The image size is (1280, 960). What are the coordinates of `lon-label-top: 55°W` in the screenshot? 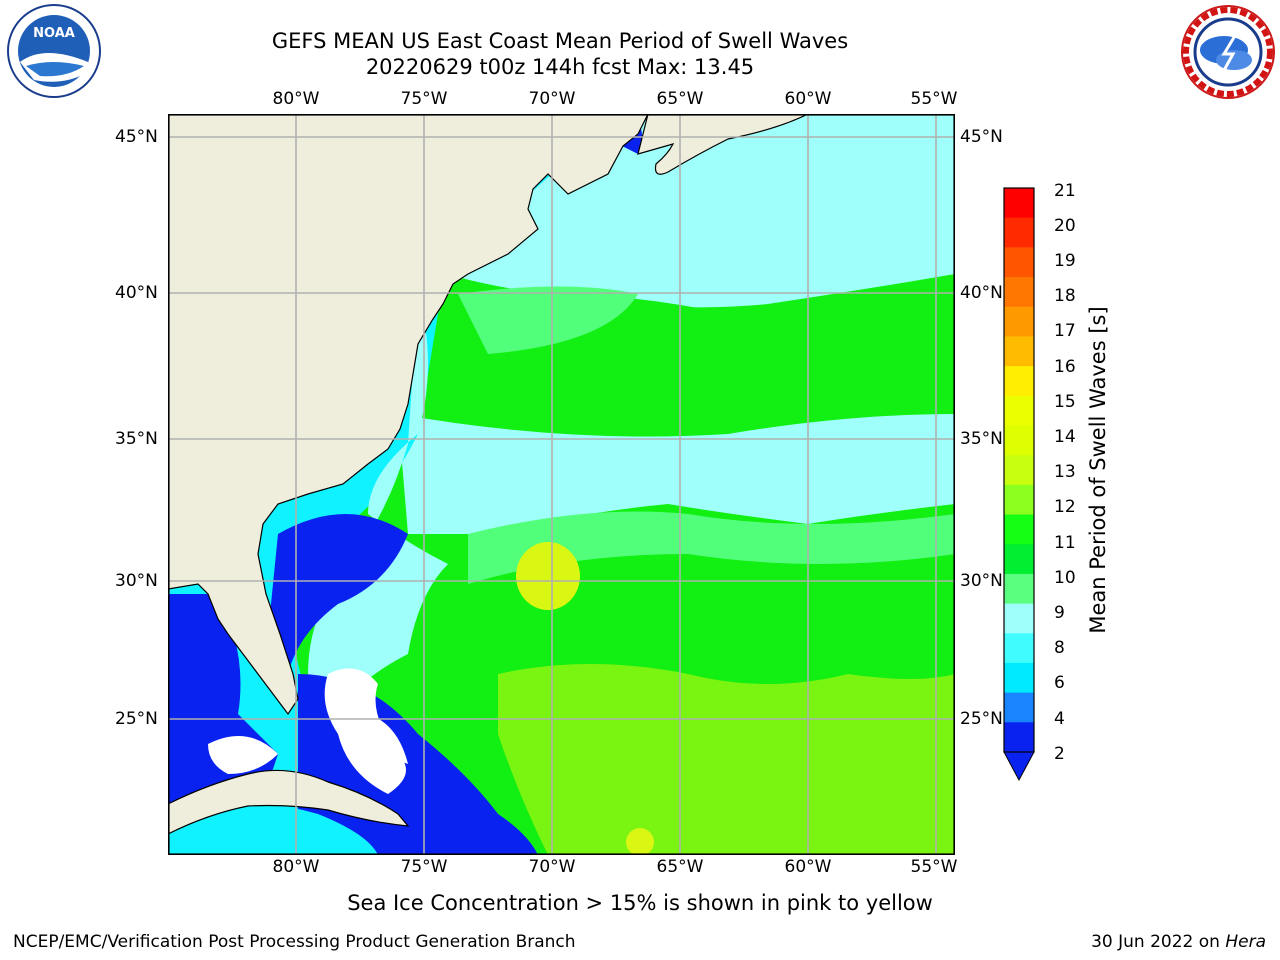 It's located at (934, 99).